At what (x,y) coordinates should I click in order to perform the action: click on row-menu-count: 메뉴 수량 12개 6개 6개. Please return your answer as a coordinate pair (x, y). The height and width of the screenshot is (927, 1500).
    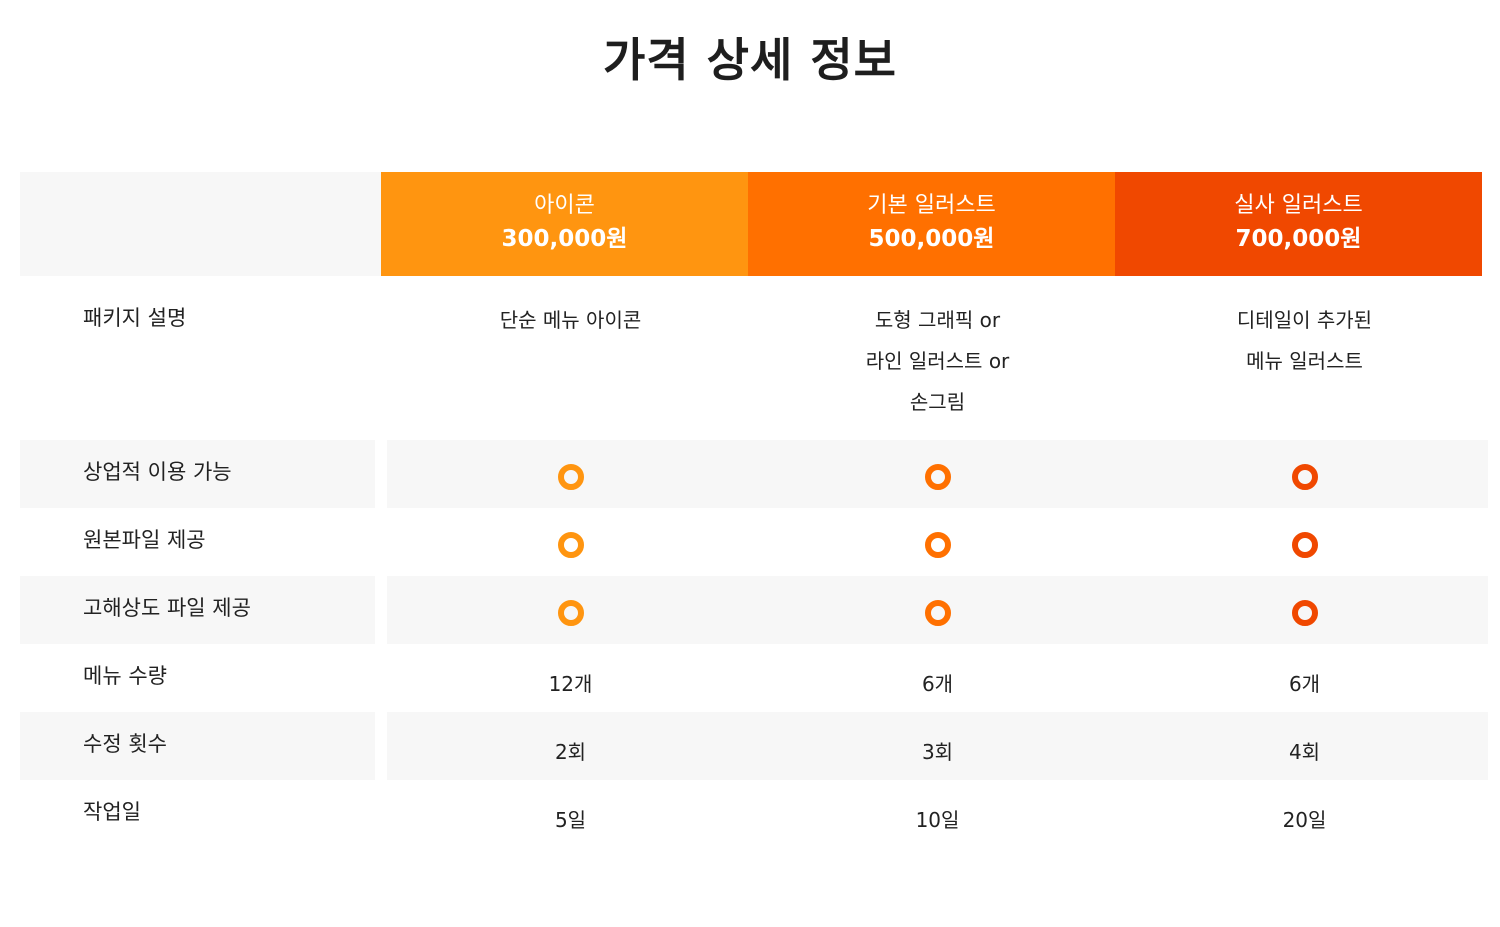
    Looking at the image, I should click on (754, 678).